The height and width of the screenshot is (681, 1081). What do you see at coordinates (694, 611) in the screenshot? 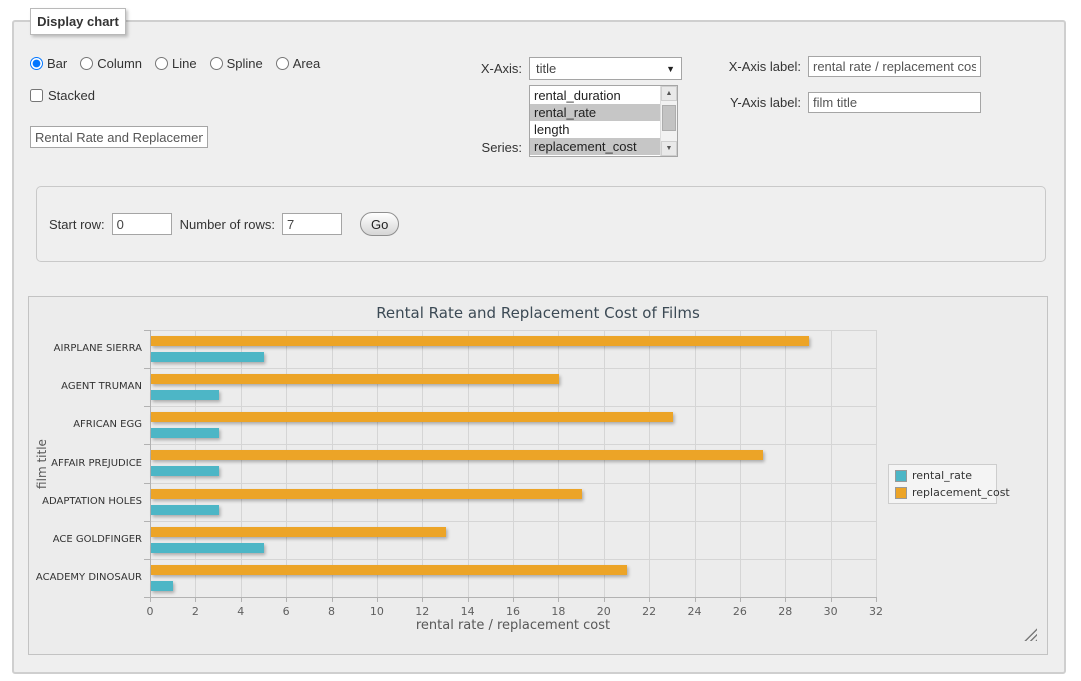
I see `x-tick-label: 24` at bounding box center [694, 611].